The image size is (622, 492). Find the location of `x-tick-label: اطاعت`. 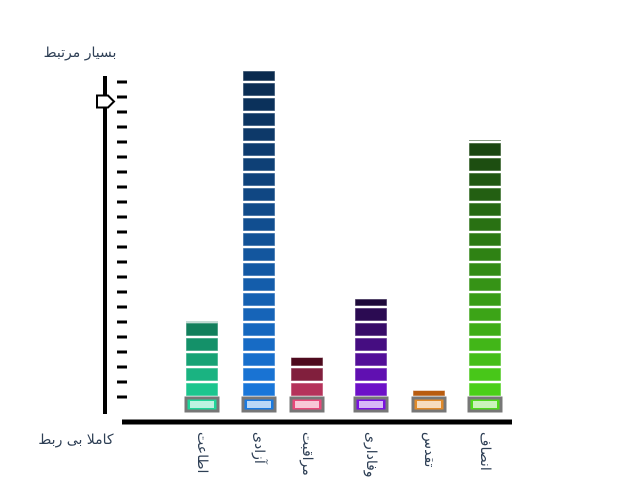

x-tick-label: اطاعت is located at coordinates (202, 452).